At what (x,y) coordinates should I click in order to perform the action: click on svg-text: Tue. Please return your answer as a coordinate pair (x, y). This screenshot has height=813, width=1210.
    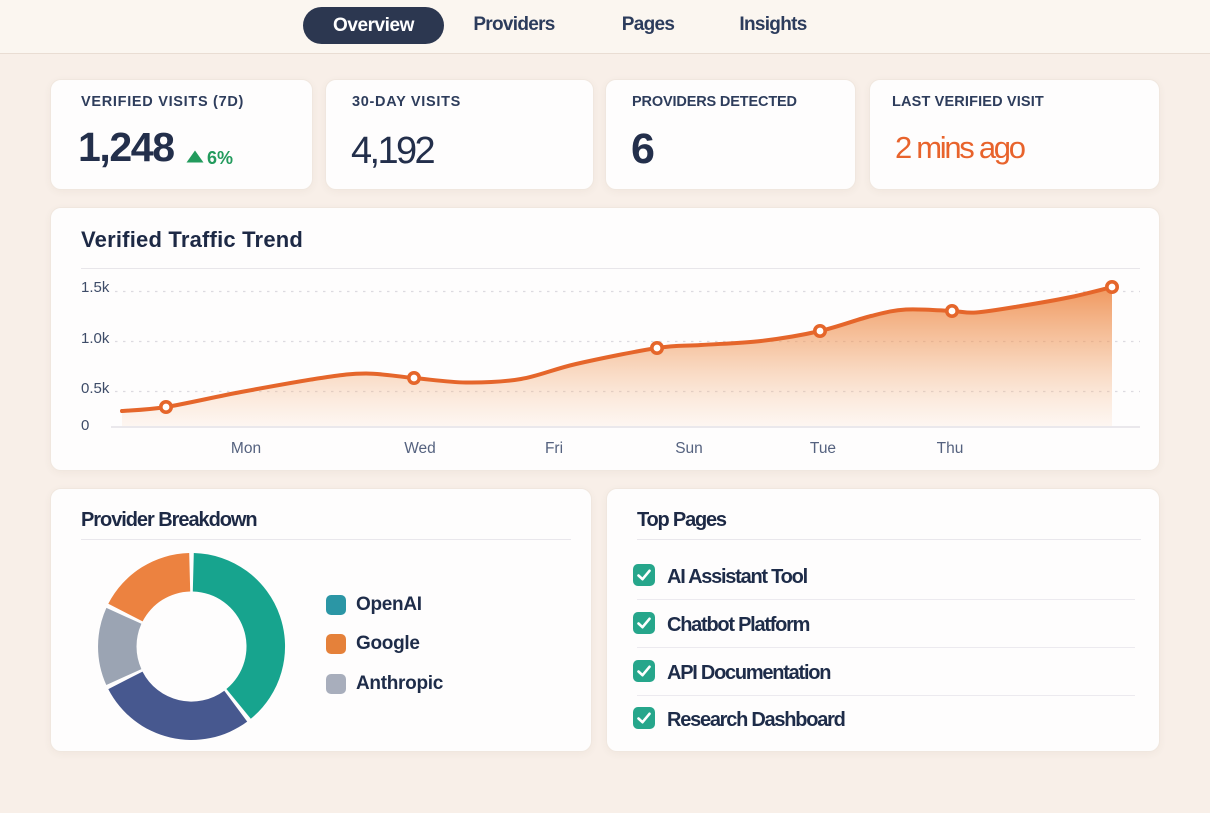
    Looking at the image, I should click on (823, 448).